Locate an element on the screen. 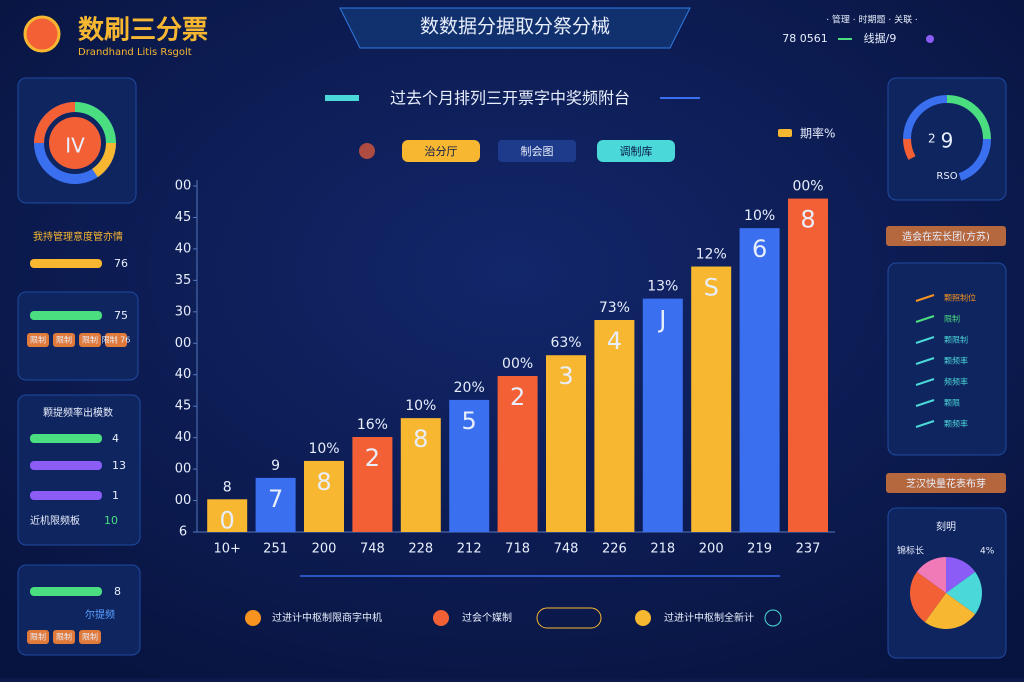  y-tick-label: 30 is located at coordinates (183, 311).